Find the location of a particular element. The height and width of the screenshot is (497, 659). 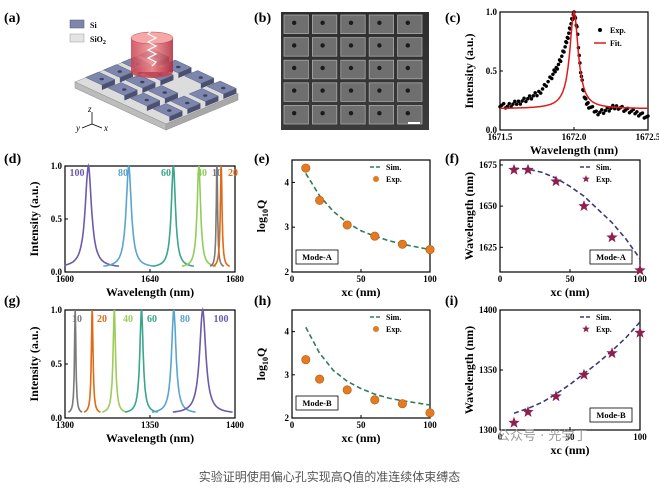

x-tick-label: 1350 is located at coordinates (150, 425).